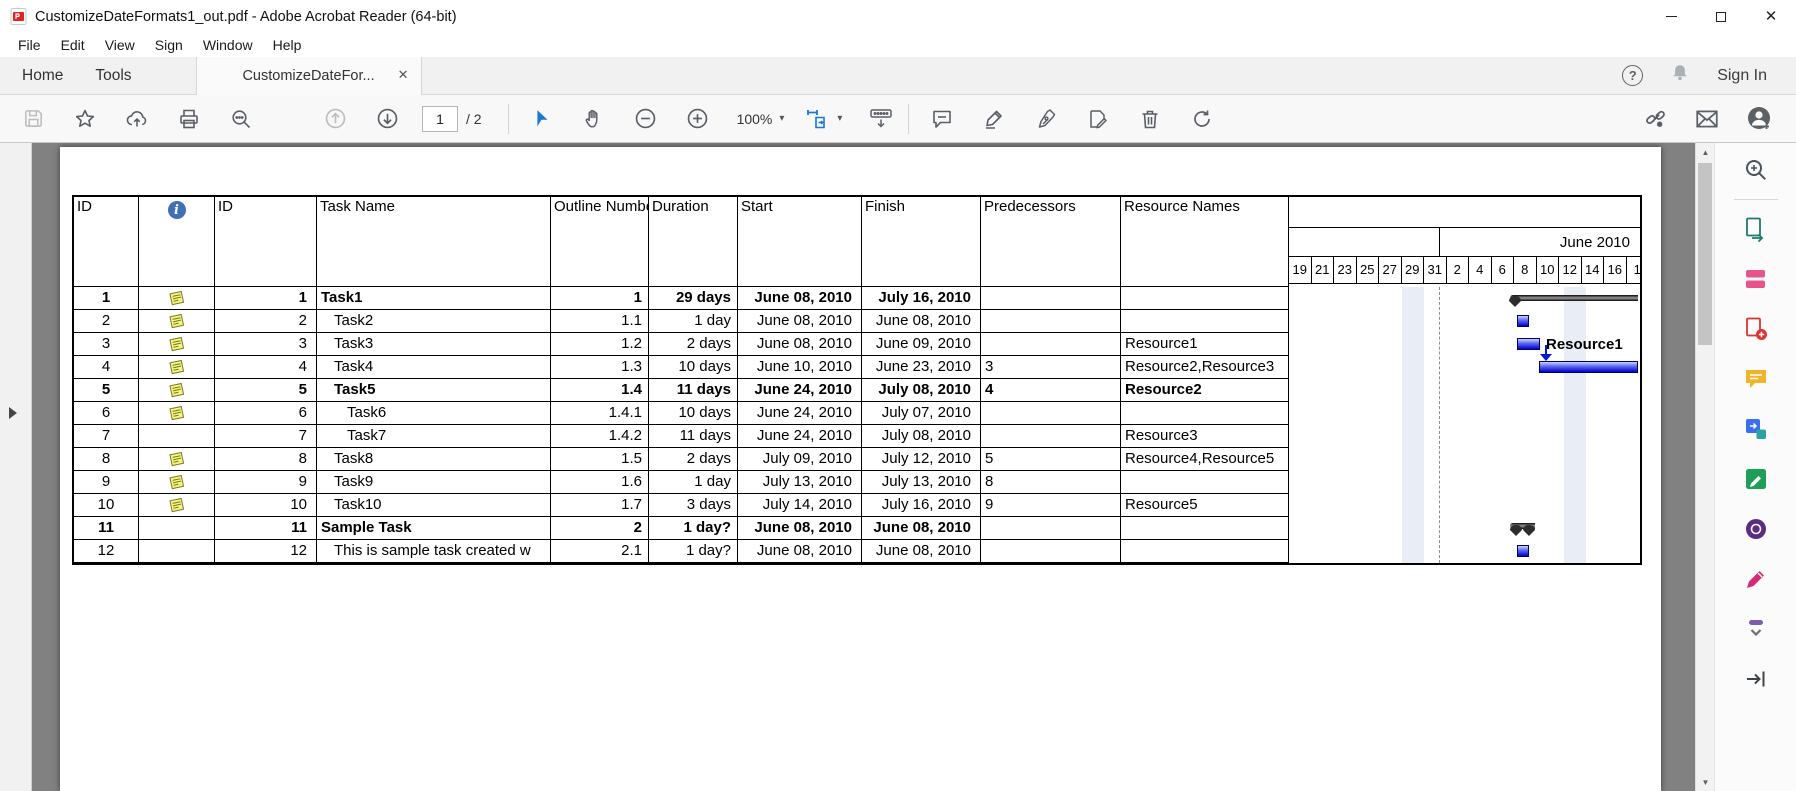 The width and height of the screenshot is (1796, 791). Describe the element at coordinates (33, 119) in the screenshot. I see `save-button` at that location.